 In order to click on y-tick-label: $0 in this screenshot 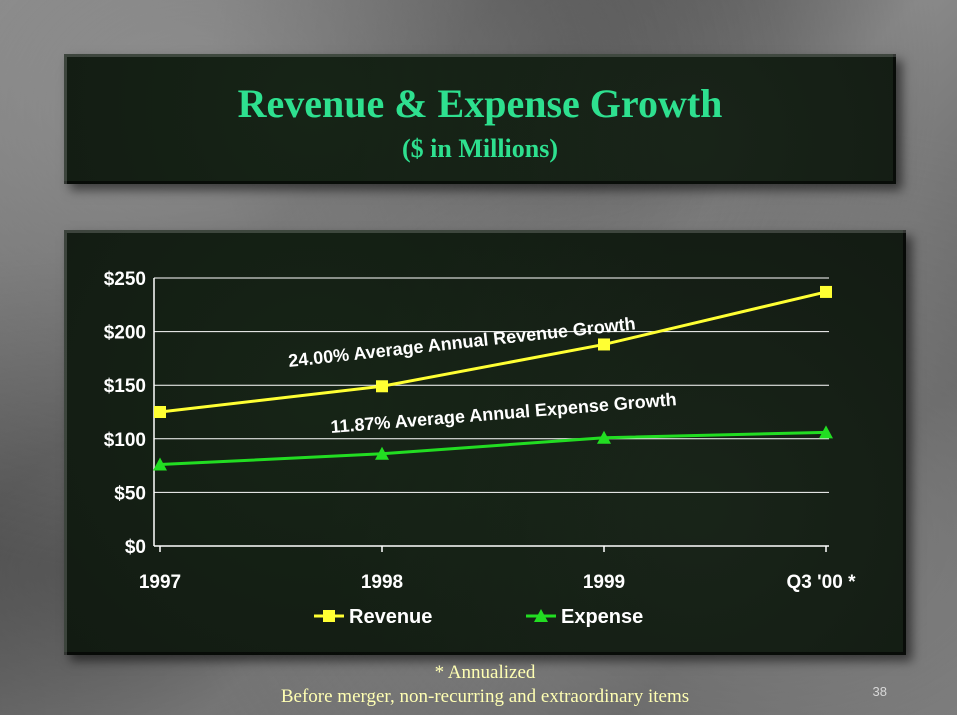, I will do `click(135, 547)`.